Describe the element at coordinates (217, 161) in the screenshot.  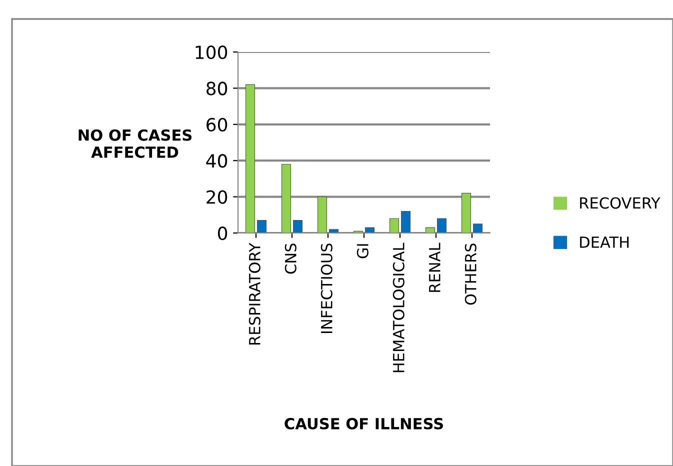
I see `y-tick-label: 40` at that location.